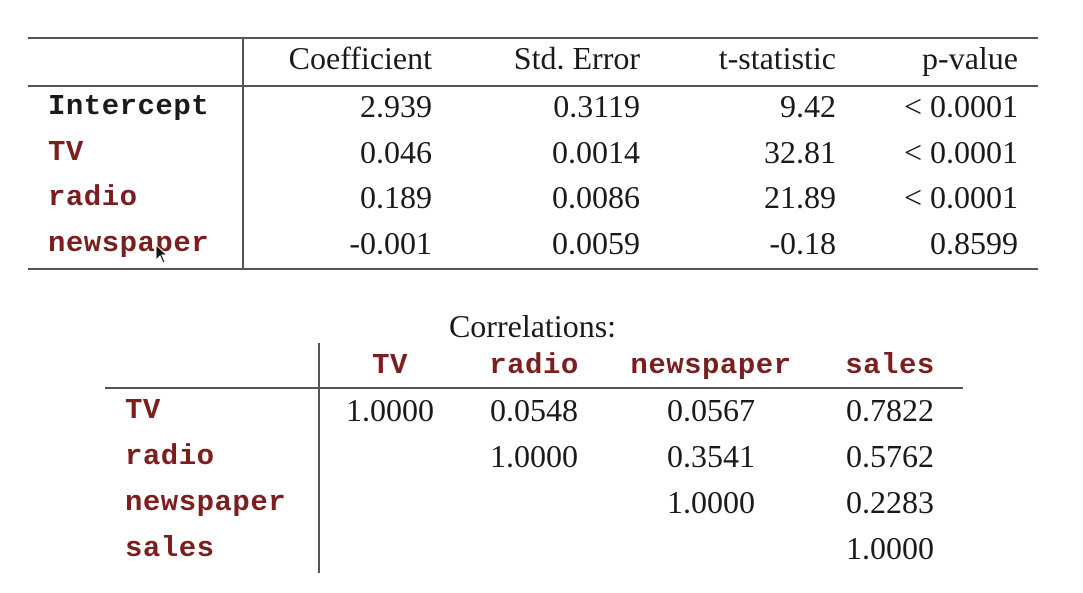 This screenshot has width=1083, height=593. Describe the element at coordinates (129, 106) in the screenshot. I see `row-label-intercept: Intercept` at that location.